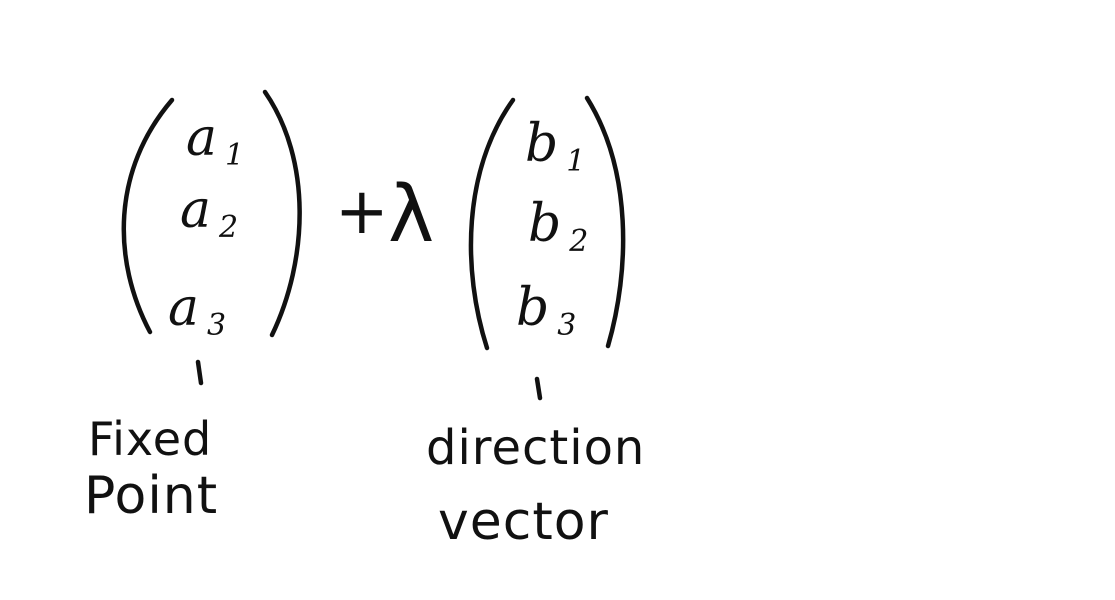  What do you see at coordinates (196, 210) in the screenshot?
I see `fixed-point-entry-2-base: a` at bounding box center [196, 210].